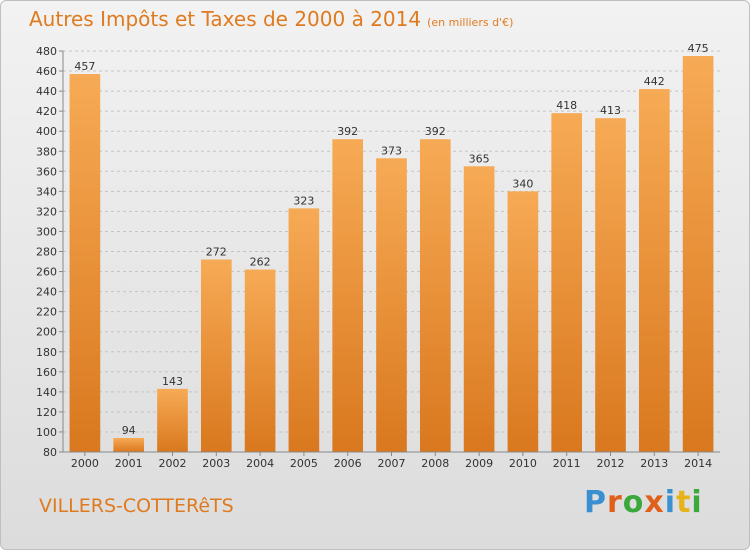 This screenshot has height=550, width=750. I want to click on x-tick-label-2000: 2000, so click(85, 463).